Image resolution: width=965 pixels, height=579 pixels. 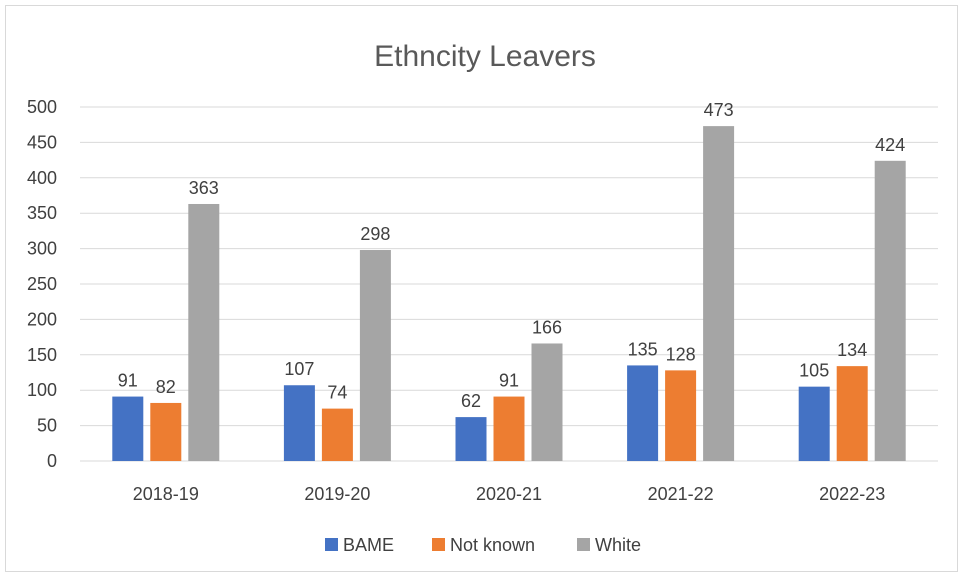 What do you see at coordinates (42, 390) in the screenshot?
I see `y-tick-label: 100` at bounding box center [42, 390].